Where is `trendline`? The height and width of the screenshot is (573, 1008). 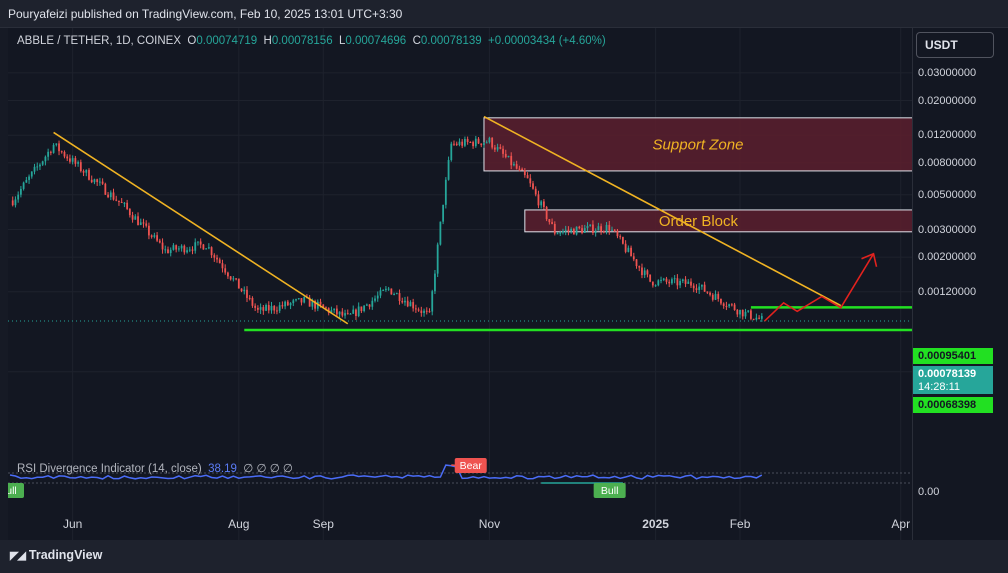 trendline is located at coordinates (201, 228).